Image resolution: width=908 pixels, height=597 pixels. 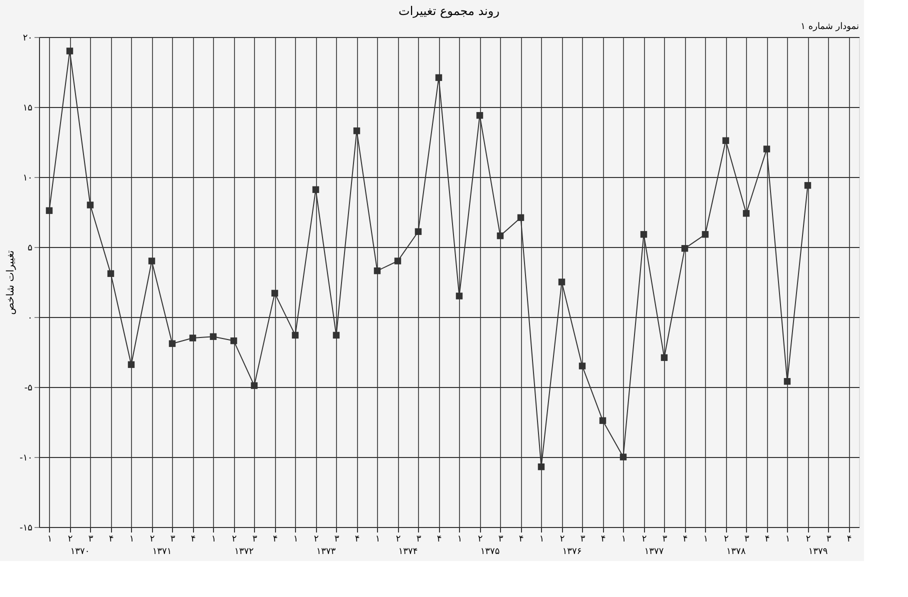 What do you see at coordinates (30, 319) in the screenshot?
I see `y-tick-label: ۰` at bounding box center [30, 319].